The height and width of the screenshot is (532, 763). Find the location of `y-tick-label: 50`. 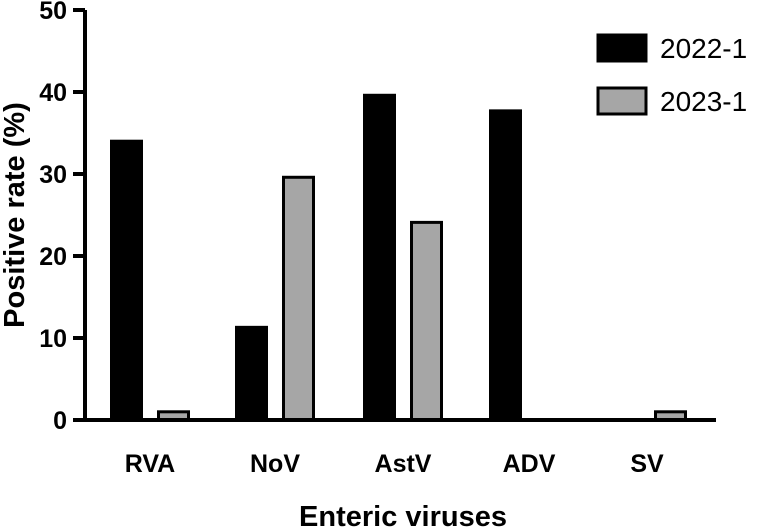

y-tick-label: 50 is located at coordinates (53, 12).